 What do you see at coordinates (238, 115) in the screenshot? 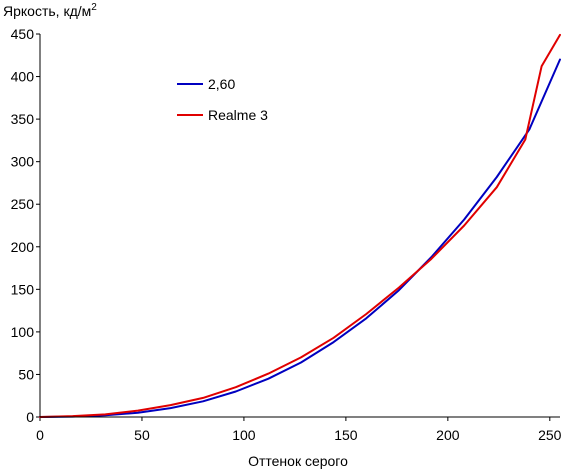
I see `legend-label-2: Realme 3` at bounding box center [238, 115].